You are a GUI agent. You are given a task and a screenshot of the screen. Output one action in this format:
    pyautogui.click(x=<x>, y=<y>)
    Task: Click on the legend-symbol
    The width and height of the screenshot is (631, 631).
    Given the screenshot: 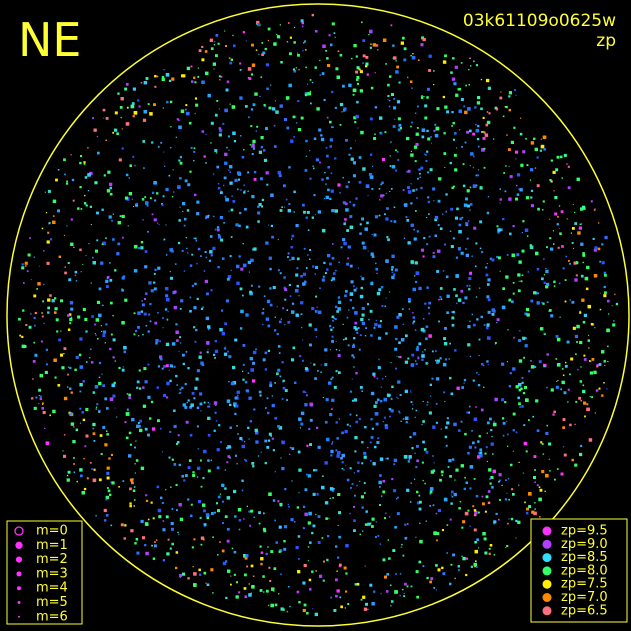 What is the action you would take?
    pyautogui.click(x=19, y=616)
    